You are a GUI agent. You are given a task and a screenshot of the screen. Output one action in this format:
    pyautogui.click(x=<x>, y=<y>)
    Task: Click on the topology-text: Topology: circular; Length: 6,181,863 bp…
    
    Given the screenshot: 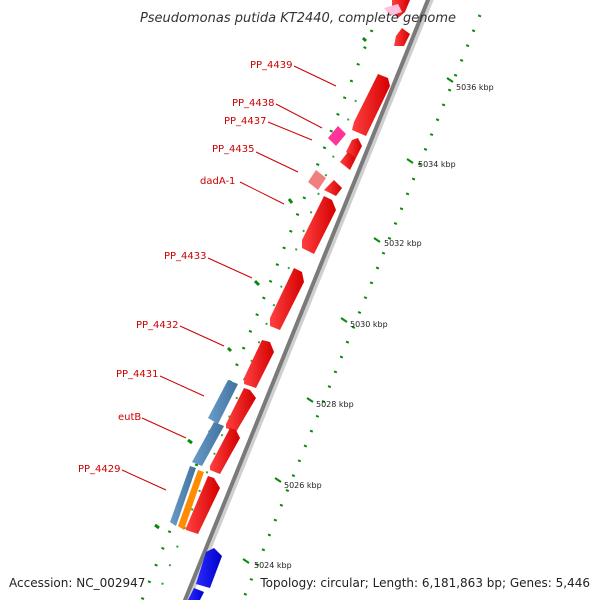 What is the action you would take?
    pyautogui.click(x=424, y=583)
    